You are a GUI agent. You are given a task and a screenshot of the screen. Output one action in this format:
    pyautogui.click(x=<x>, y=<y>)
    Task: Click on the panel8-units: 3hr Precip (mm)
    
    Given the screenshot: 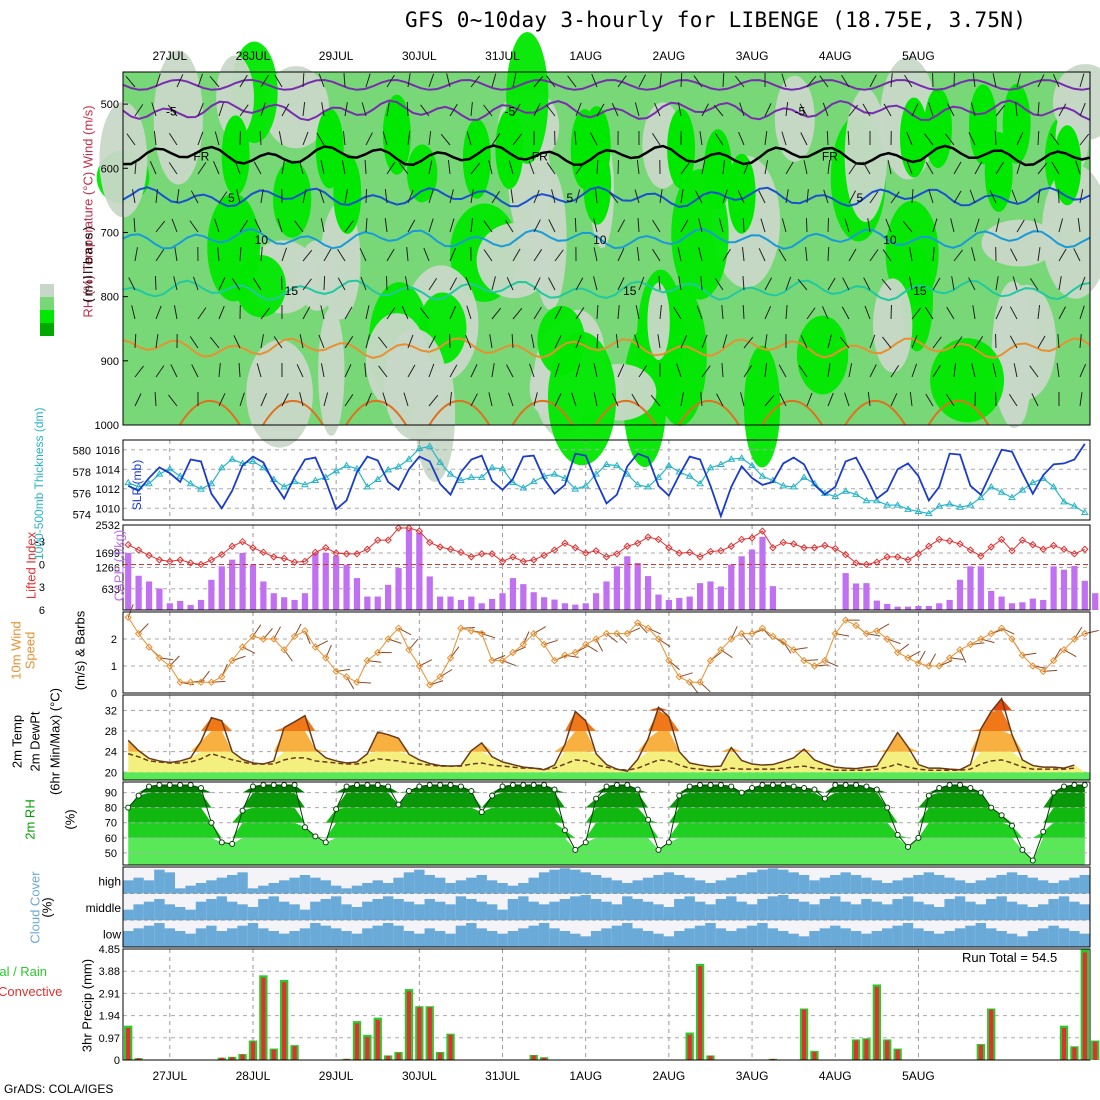 What is the action you would take?
    pyautogui.click(x=87, y=1005)
    